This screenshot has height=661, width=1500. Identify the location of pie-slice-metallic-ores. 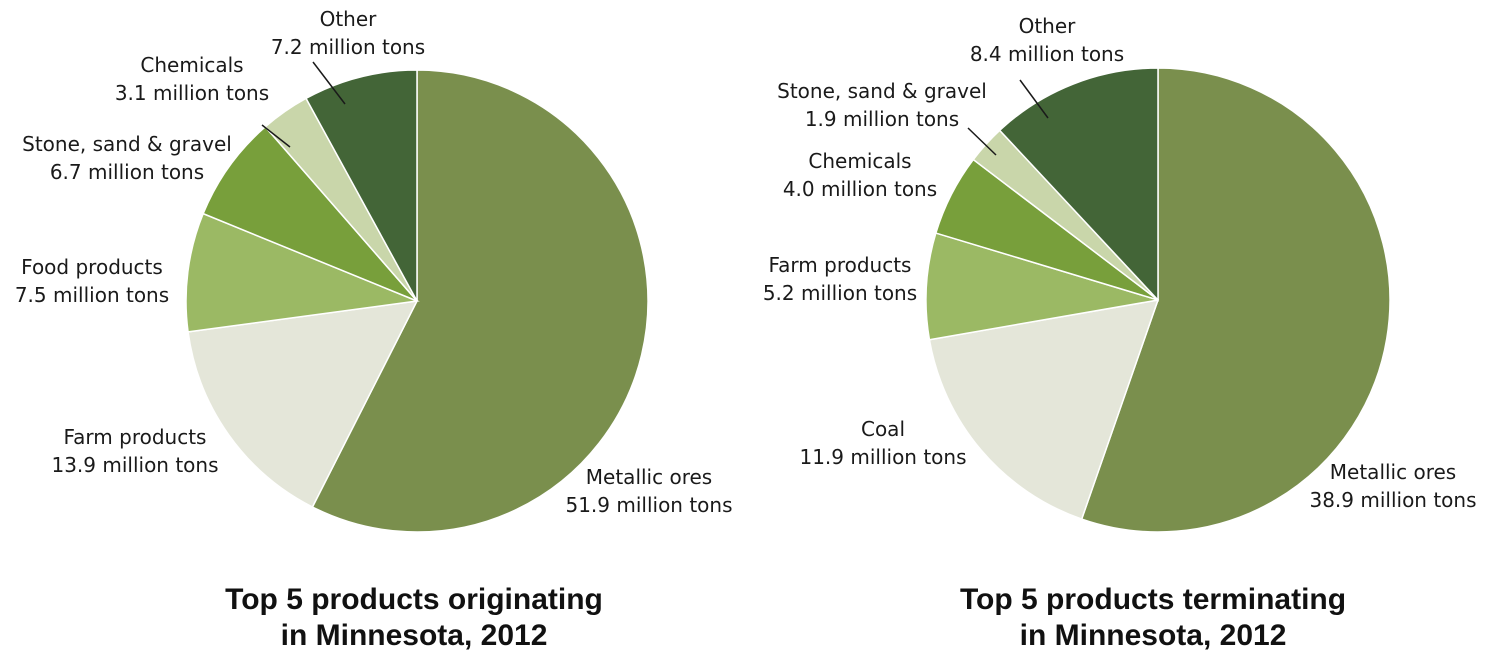
(1235, 300).